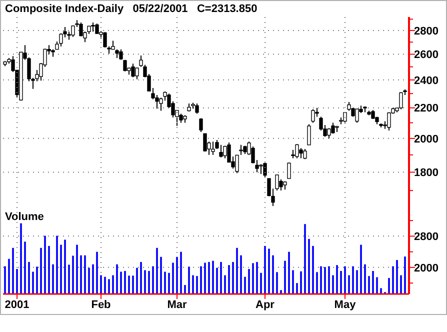  I want to click on x-tick-label: Mar, so click(177, 305).